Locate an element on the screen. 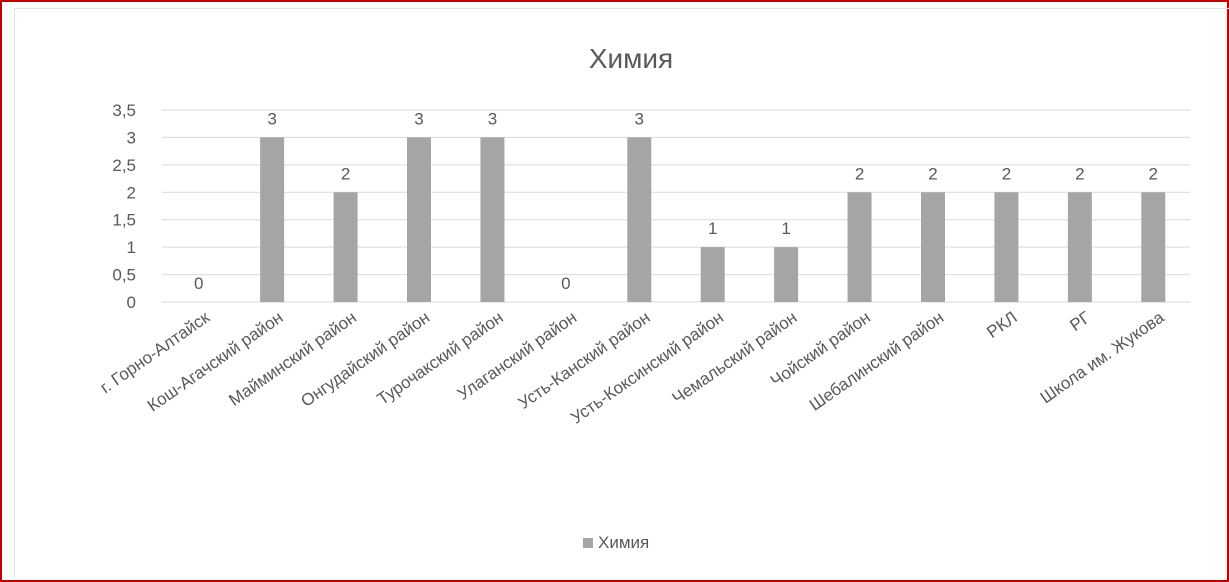 Image resolution: width=1229 pixels, height=582 pixels. x-tick-label: РКЛ is located at coordinates (1001, 325).